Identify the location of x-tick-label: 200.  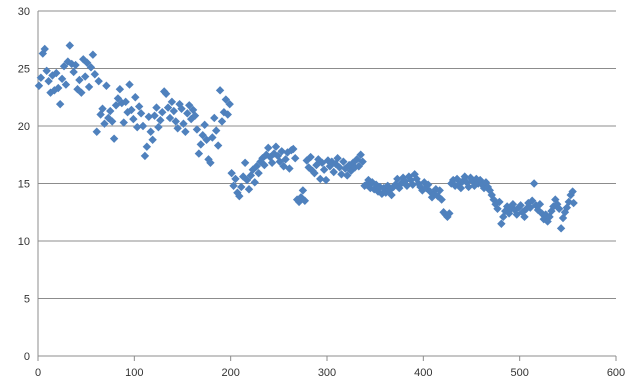
(230, 373).